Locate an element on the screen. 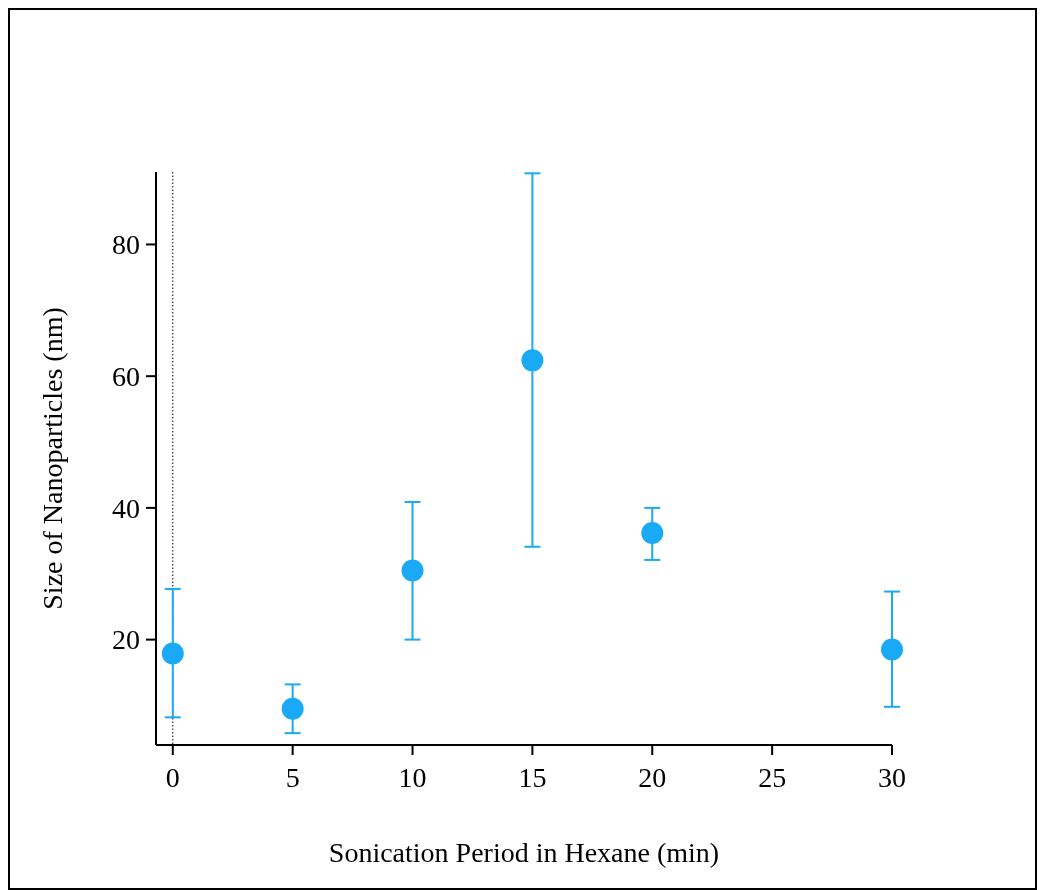 The width and height of the screenshot is (1045, 890). x-axis-title: Sonication Period in Hexane (min) is located at coordinates (524, 852).